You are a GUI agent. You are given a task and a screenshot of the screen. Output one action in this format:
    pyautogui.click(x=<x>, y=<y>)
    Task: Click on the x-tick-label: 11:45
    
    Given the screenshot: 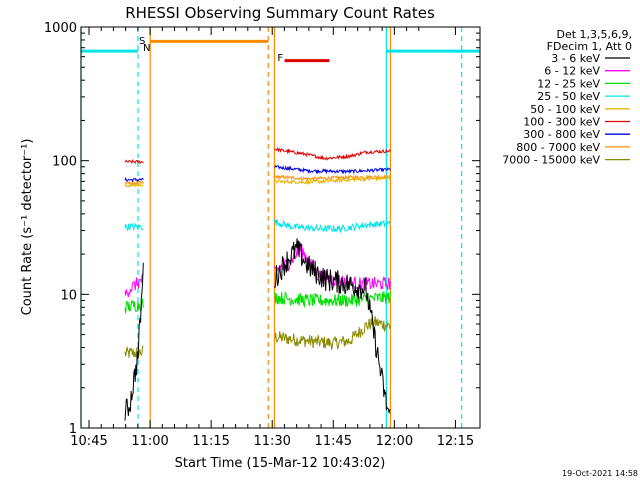 What is the action you would take?
    pyautogui.click(x=333, y=441)
    